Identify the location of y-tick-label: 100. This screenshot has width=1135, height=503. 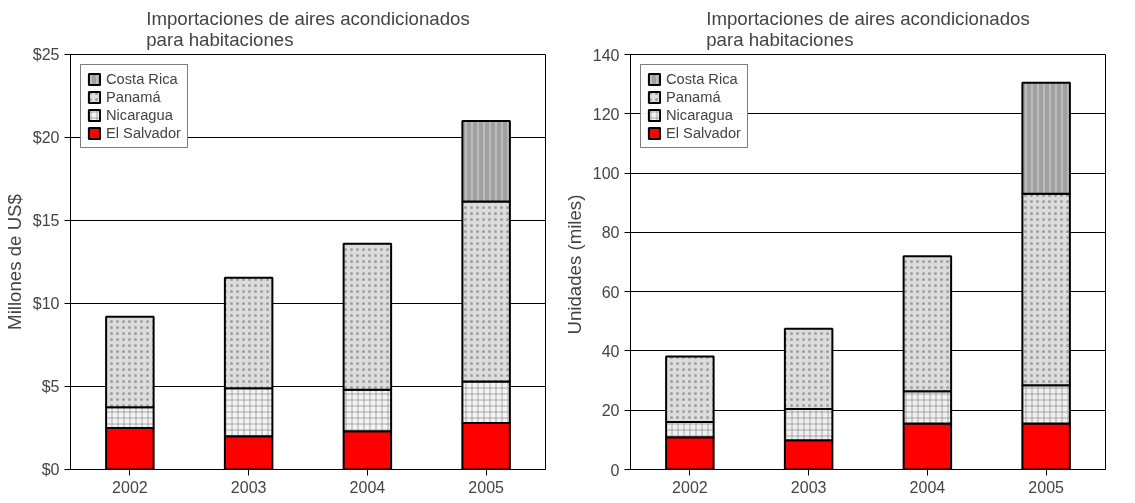
(606, 174).